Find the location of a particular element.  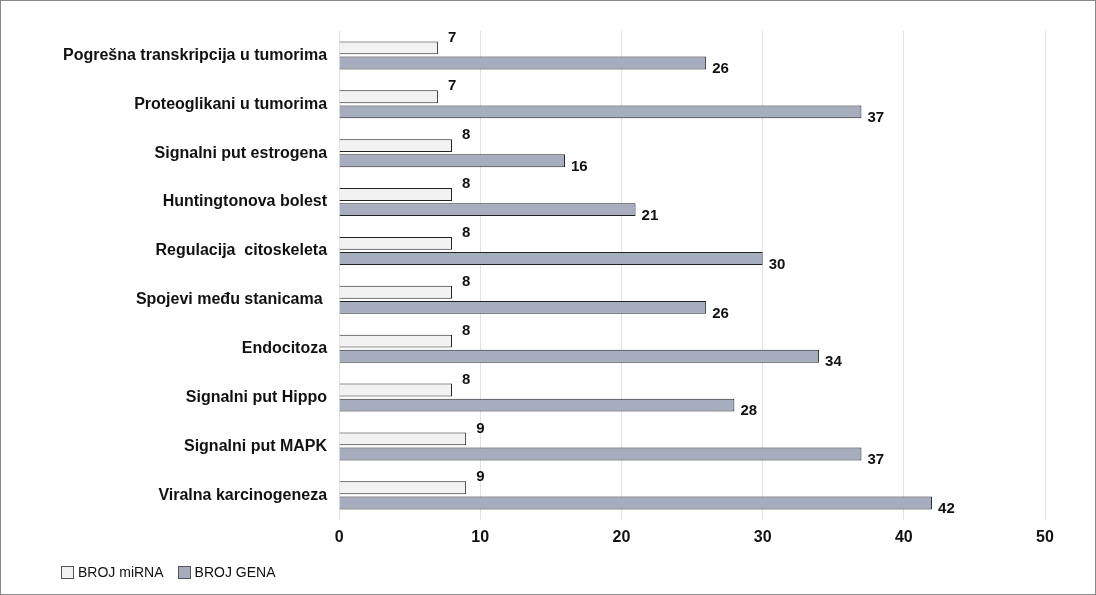

x-tick-label: 30 is located at coordinates (762, 536).